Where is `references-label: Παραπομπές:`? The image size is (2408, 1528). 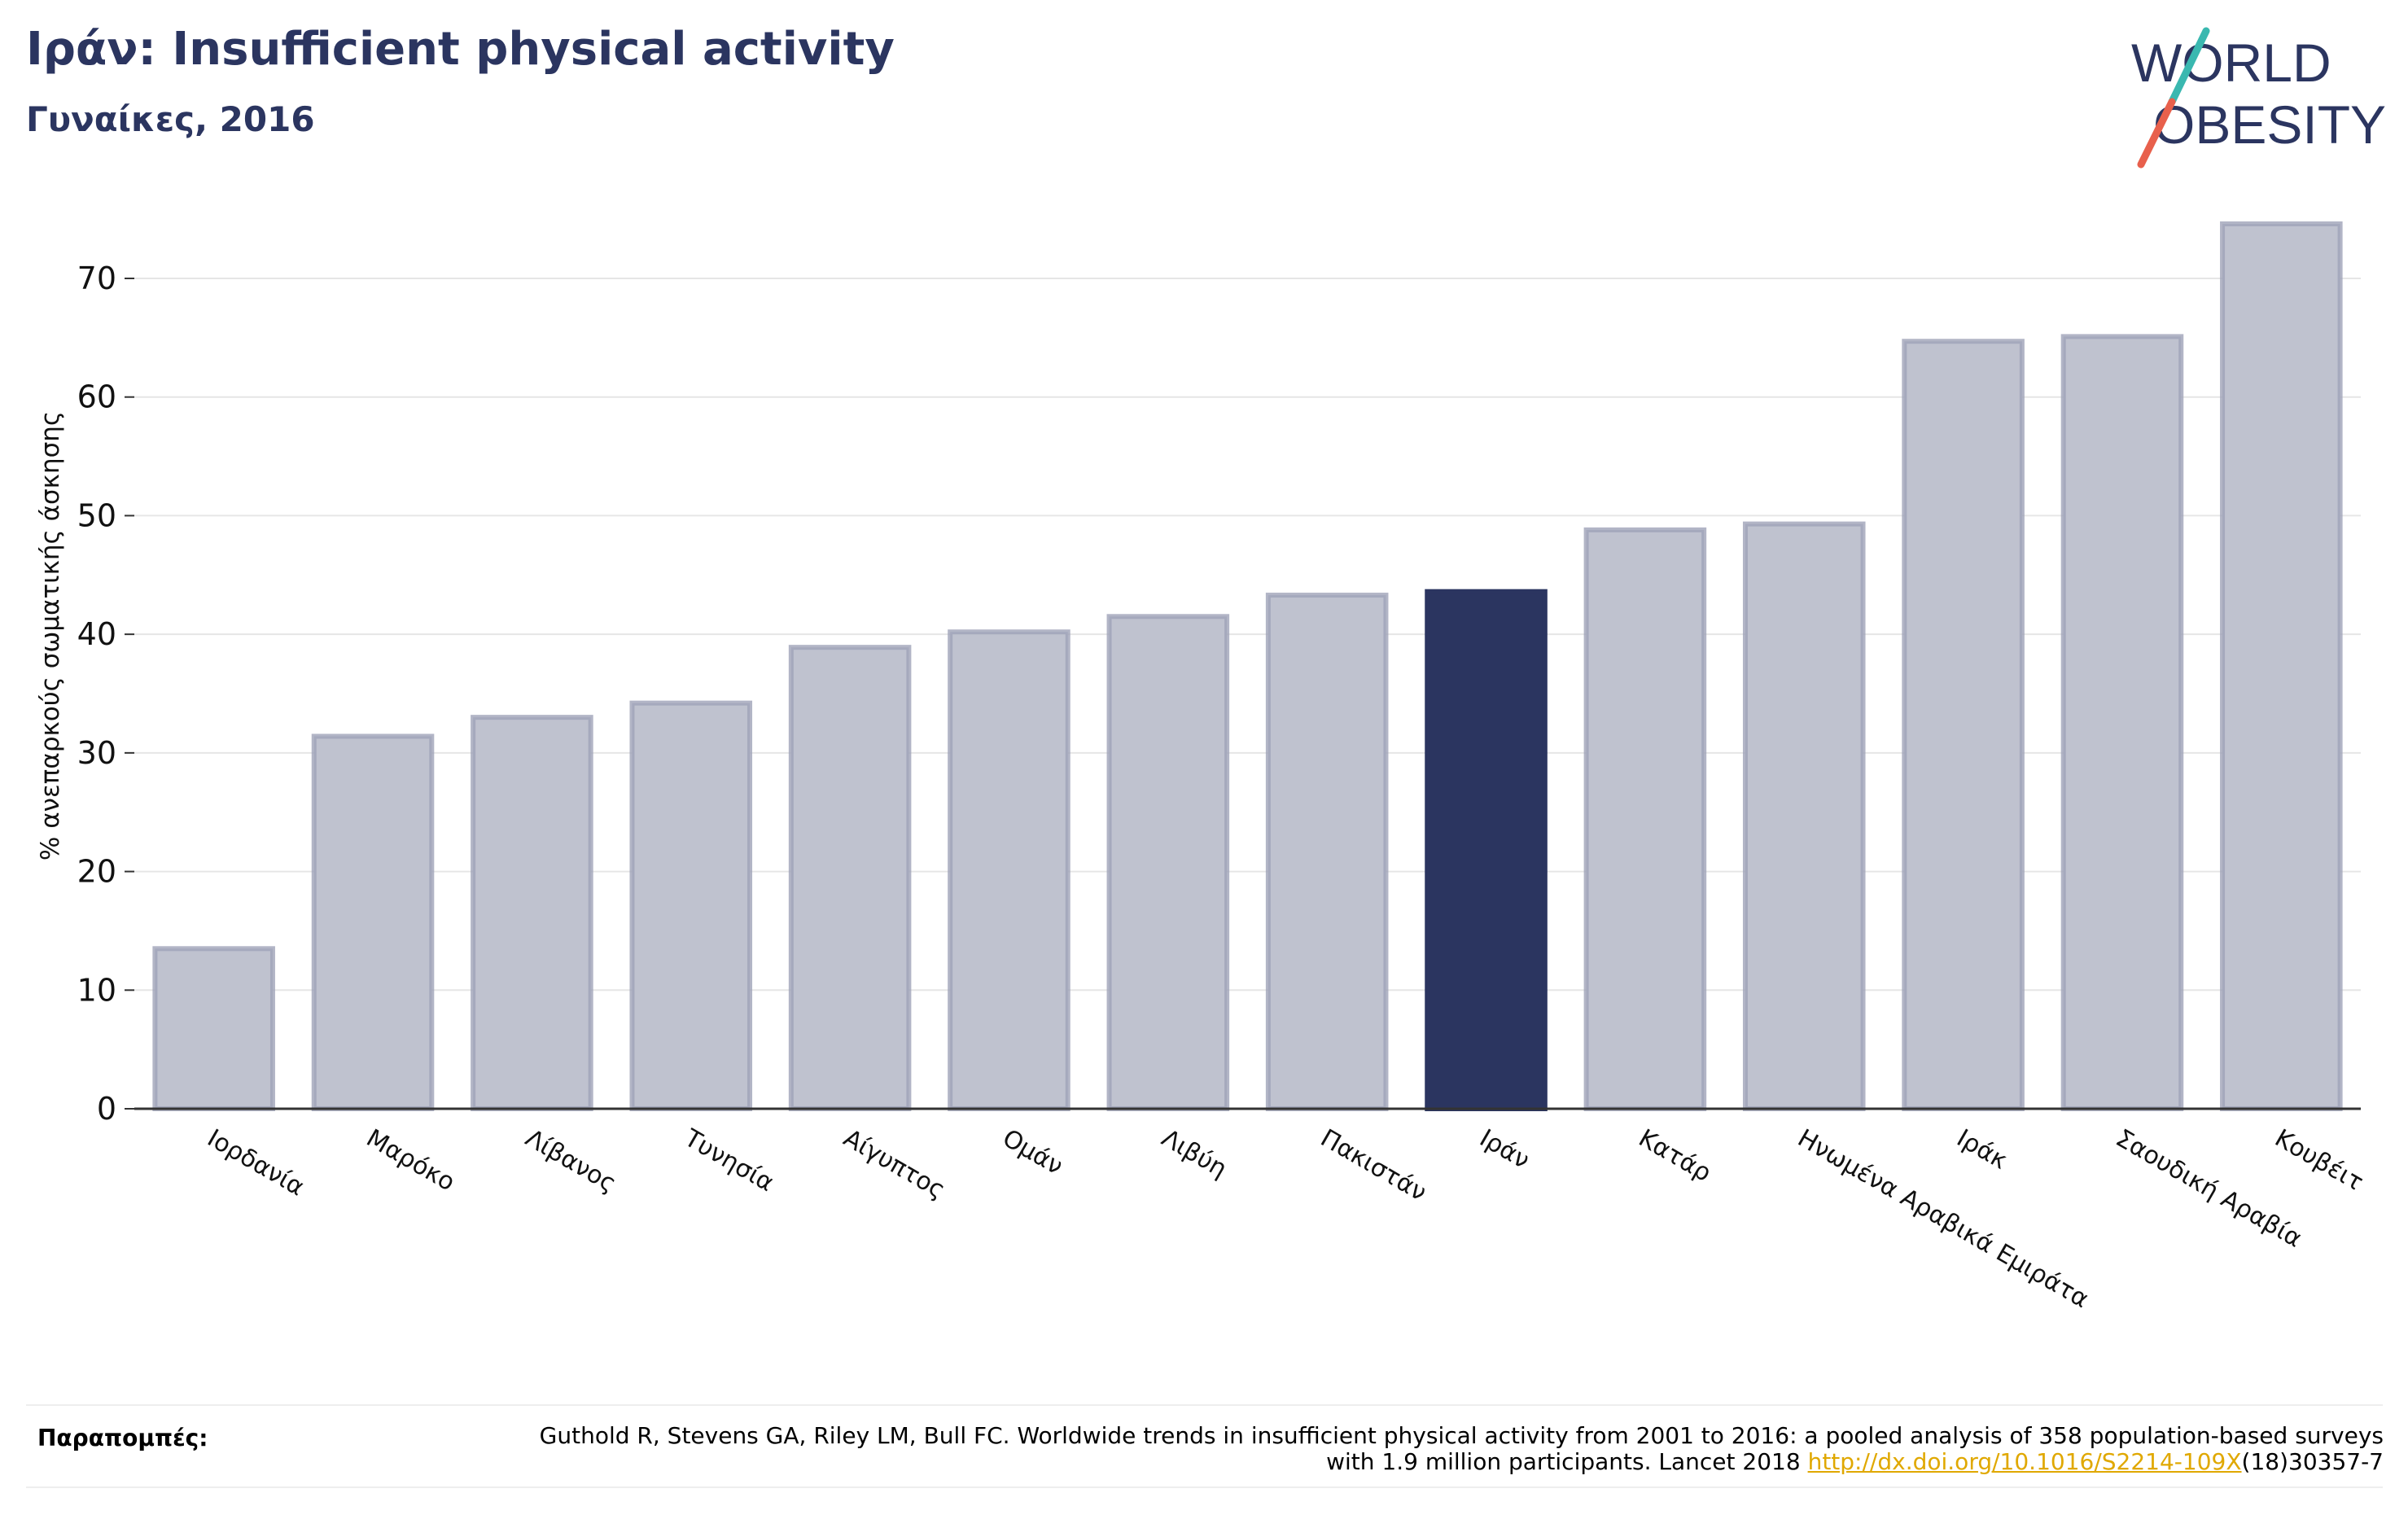 references-label: Παραπομπές: is located at coordinates (123, 1438).